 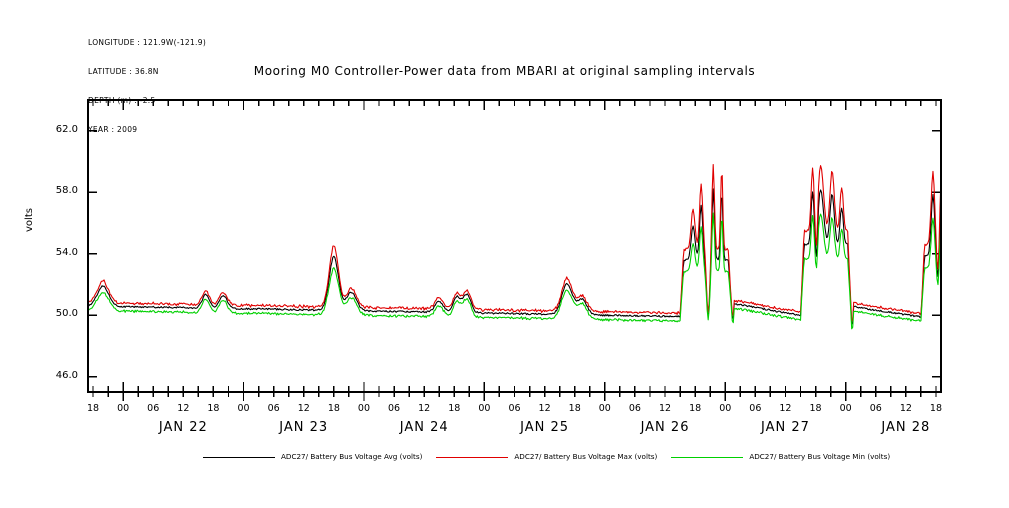 I want to click on y-axis-tick-label: 50.0, so click(x=66, y=314).